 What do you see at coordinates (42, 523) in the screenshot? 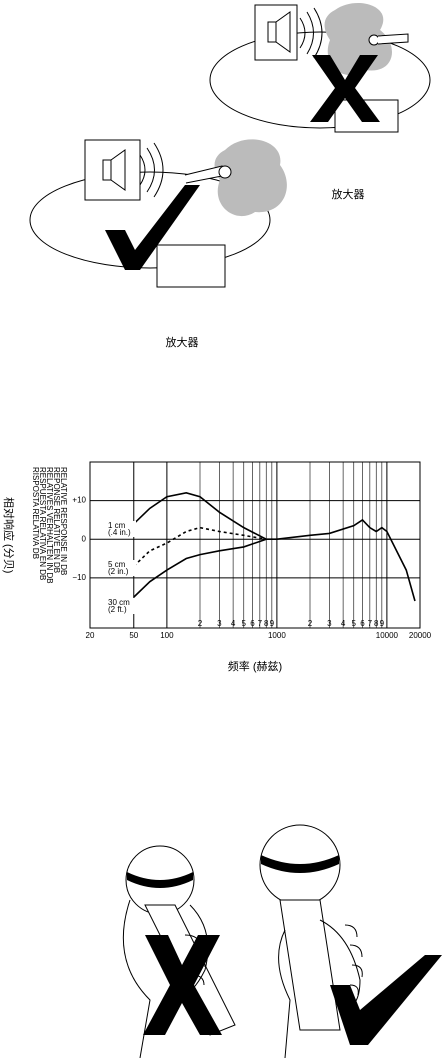
I see `y-axis-label: RESPUESTA RELATIVA EN DB` at bounding box center [42, 523].